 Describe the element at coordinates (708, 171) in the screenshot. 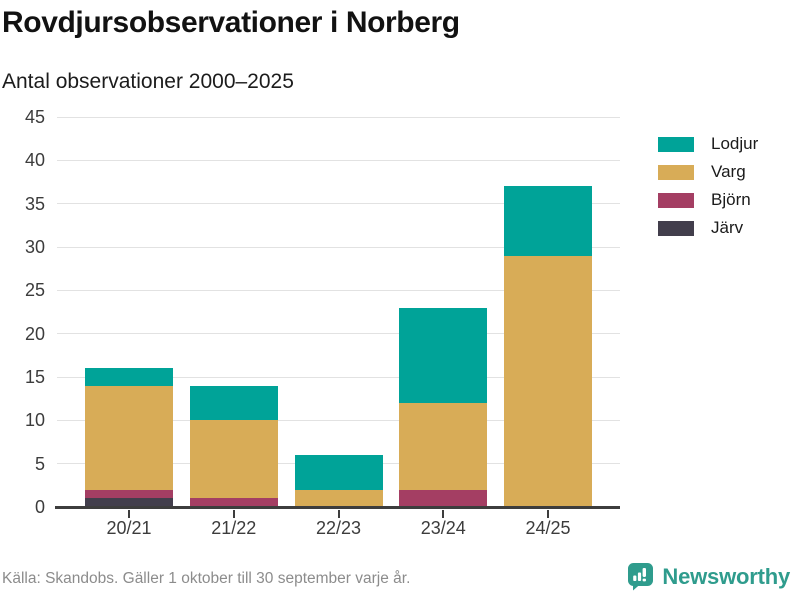

I see `legend-item-varg: Varg` at that location.